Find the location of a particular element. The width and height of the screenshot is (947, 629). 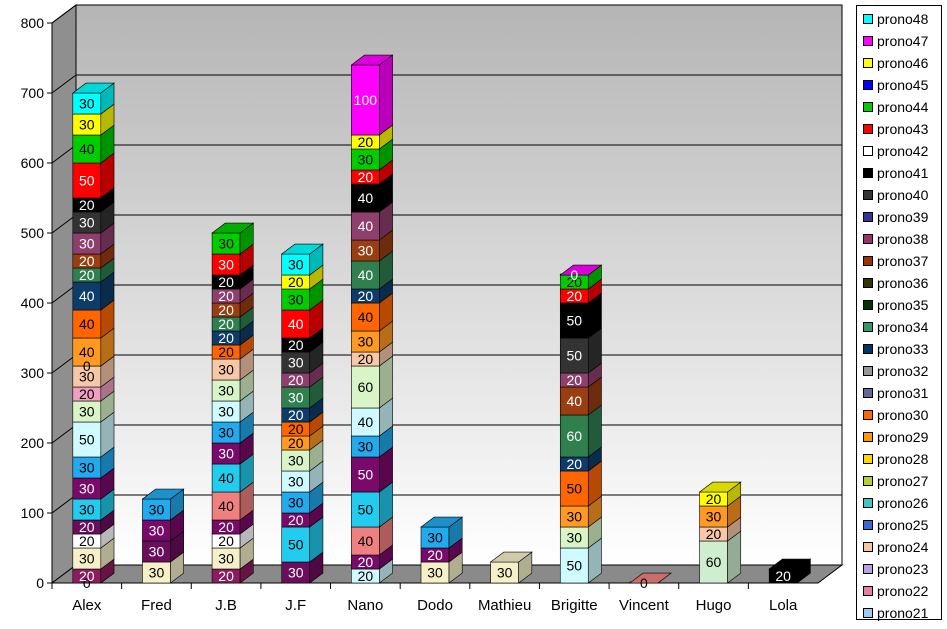

bar-nano is located at coordinates (372, 319).